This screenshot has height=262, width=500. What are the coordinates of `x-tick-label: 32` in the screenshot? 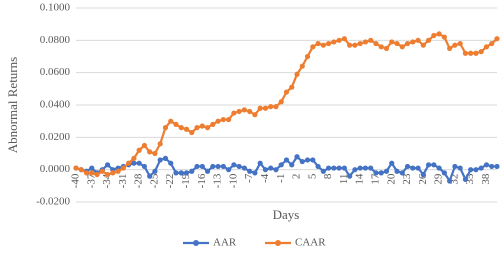 It's located at (454, 179).